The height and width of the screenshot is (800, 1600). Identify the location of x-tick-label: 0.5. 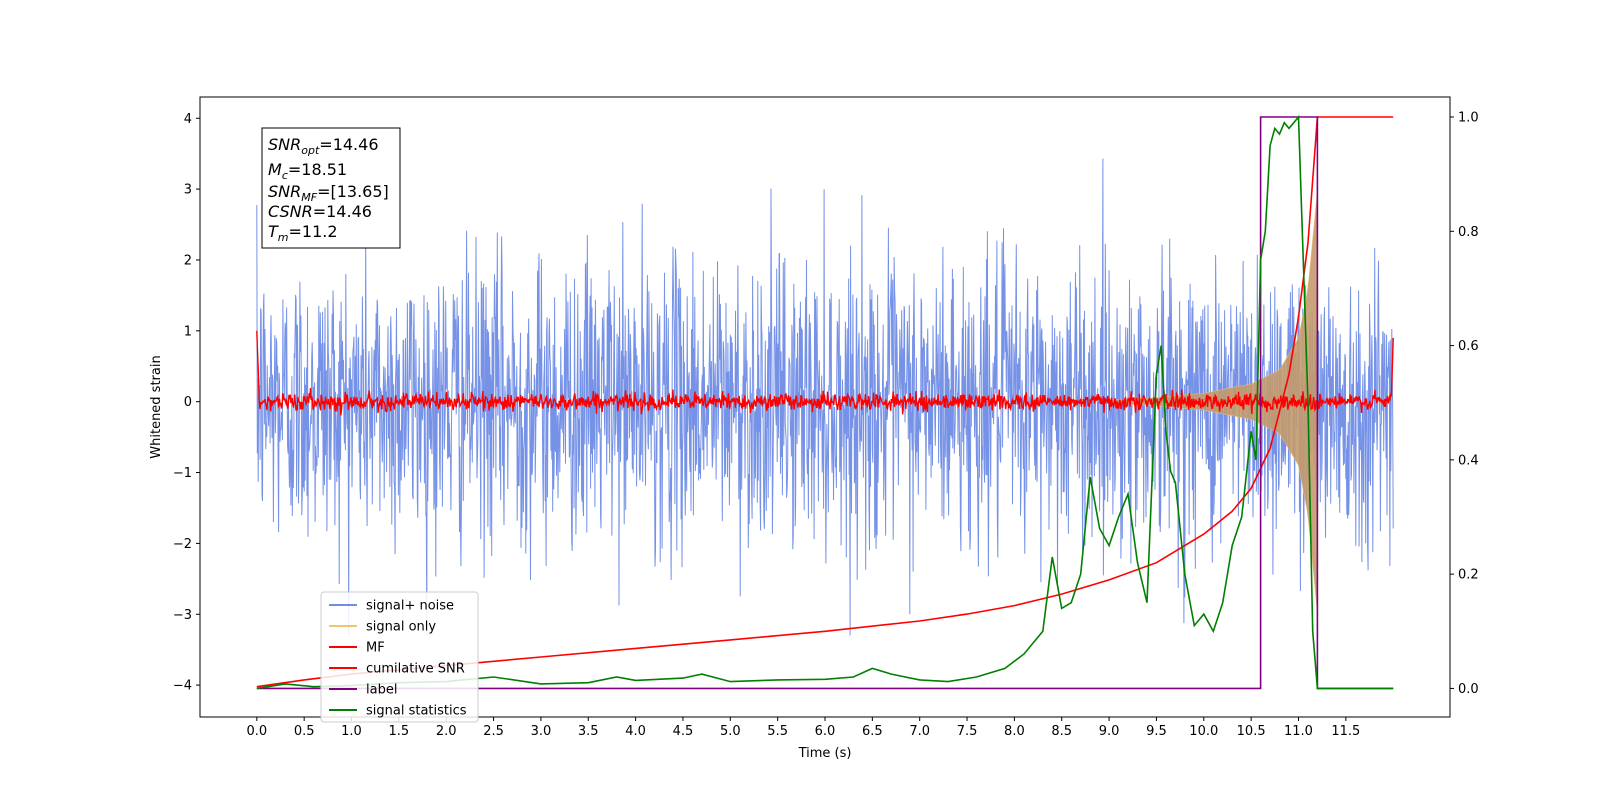
(304, 731).